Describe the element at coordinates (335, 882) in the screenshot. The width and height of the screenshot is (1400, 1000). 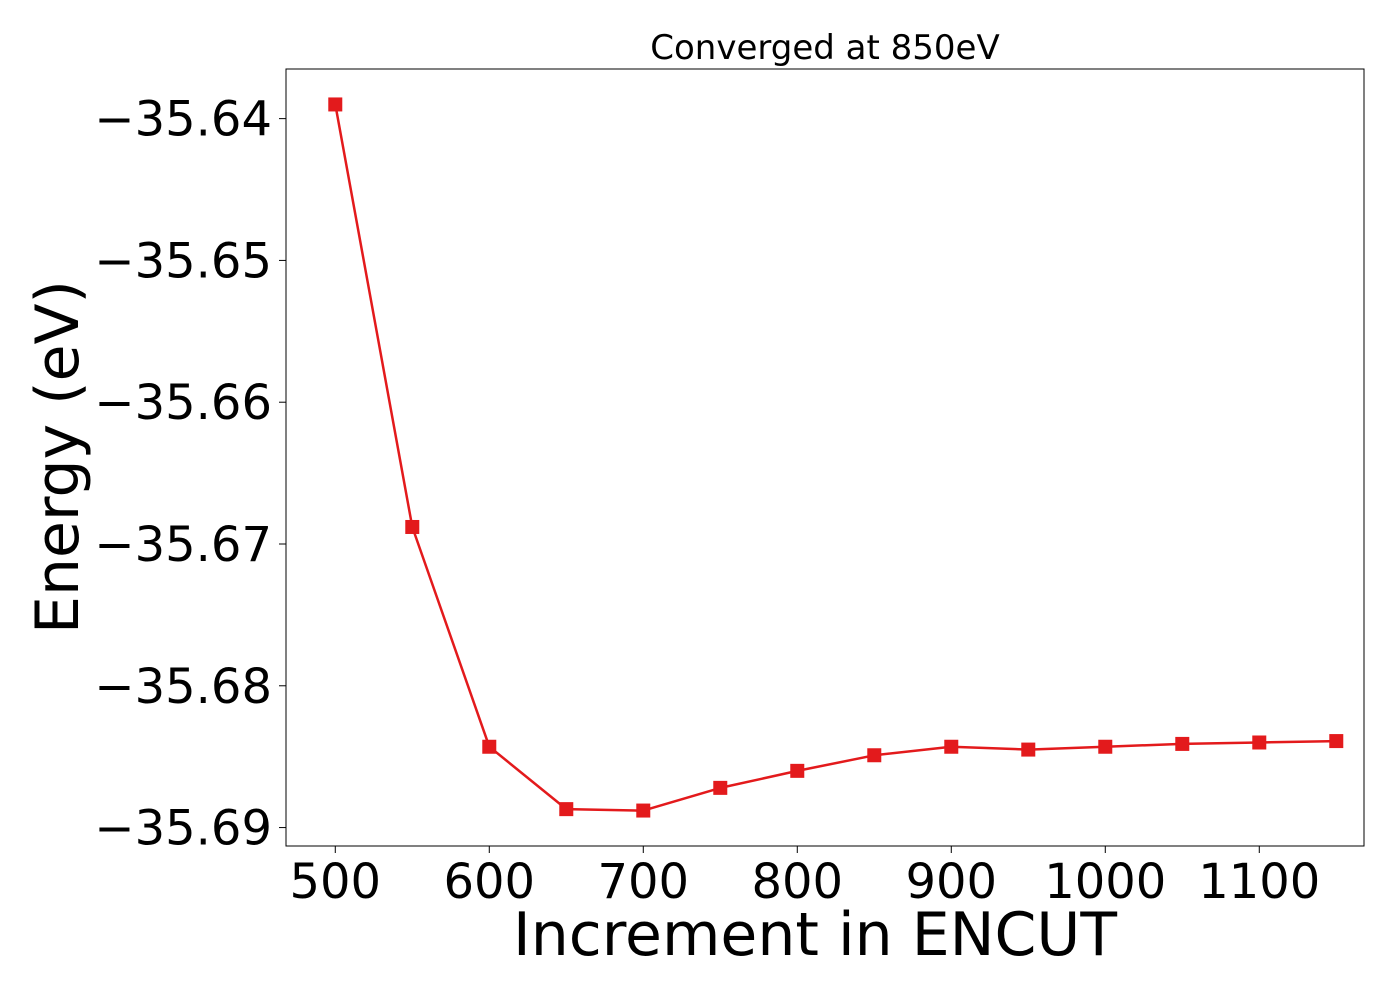
I see `x-tick-label: 500` at that location.